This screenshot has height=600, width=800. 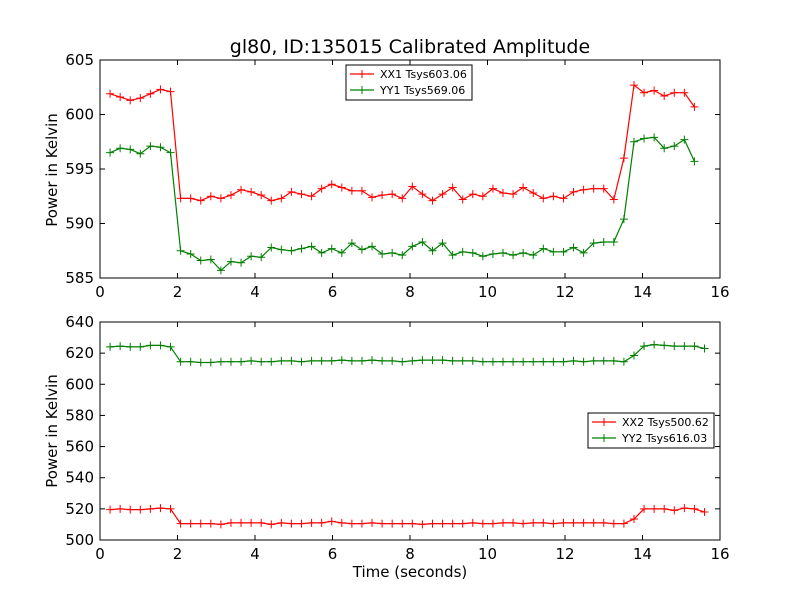 I want to click on top-y-tick-label: 595, so click(x=79, y=169).